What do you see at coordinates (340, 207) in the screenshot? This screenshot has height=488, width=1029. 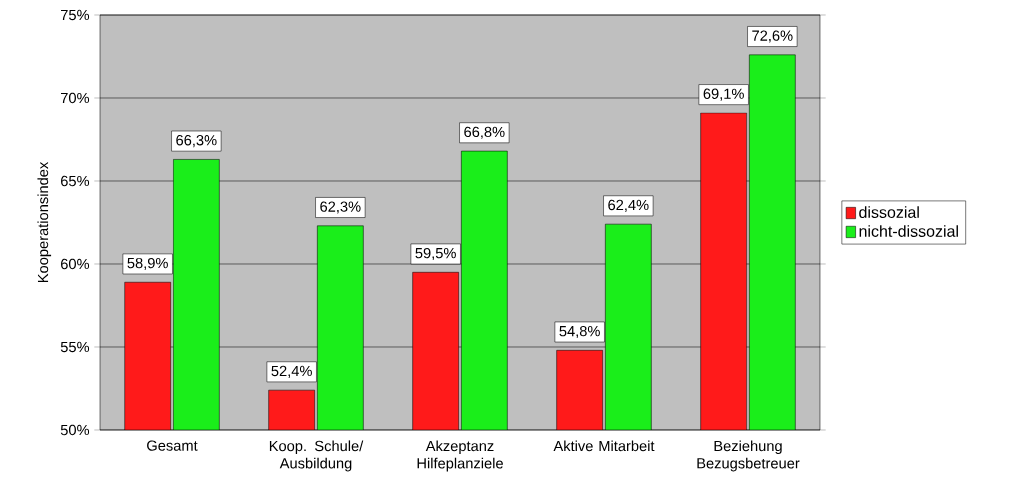 I see `data-label: 62,3%` at bounding box center [340, 207].